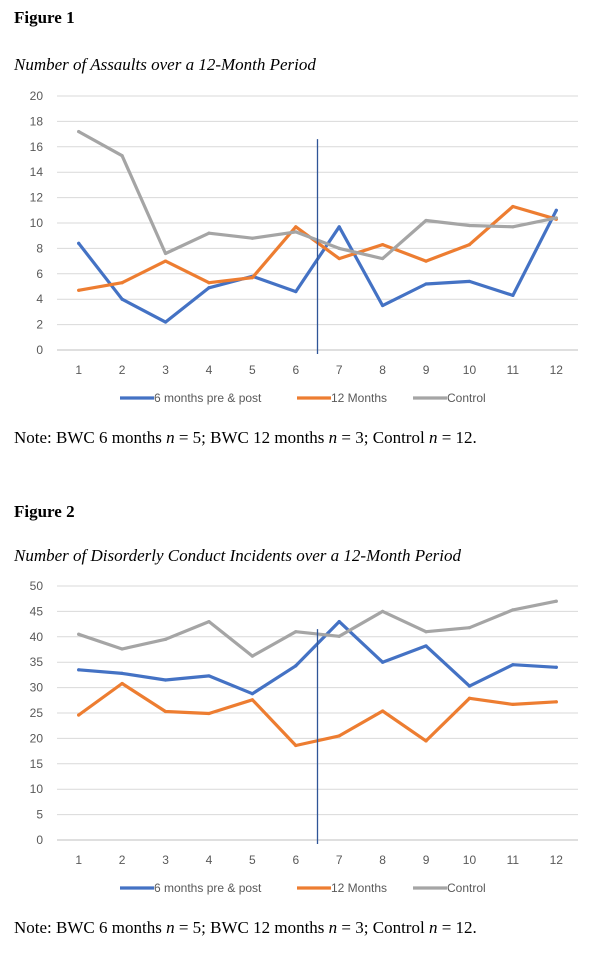 The height and width of the screenshot is (960, 600). I want to click on x-tick-label: 3, so click(165, 860).